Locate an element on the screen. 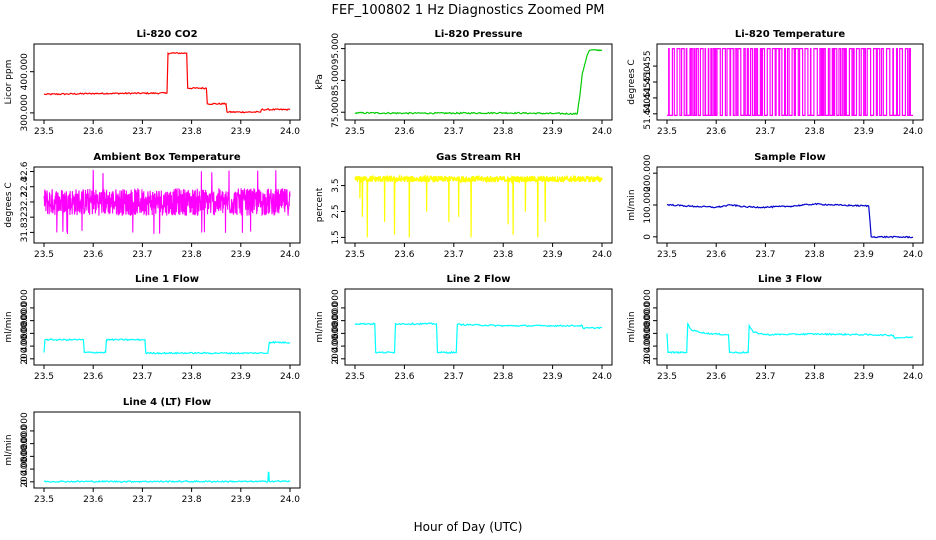 The width and height of the screenshot is (936, 540). y-tick-label: 100.000 is located at coordinates (648, 204).